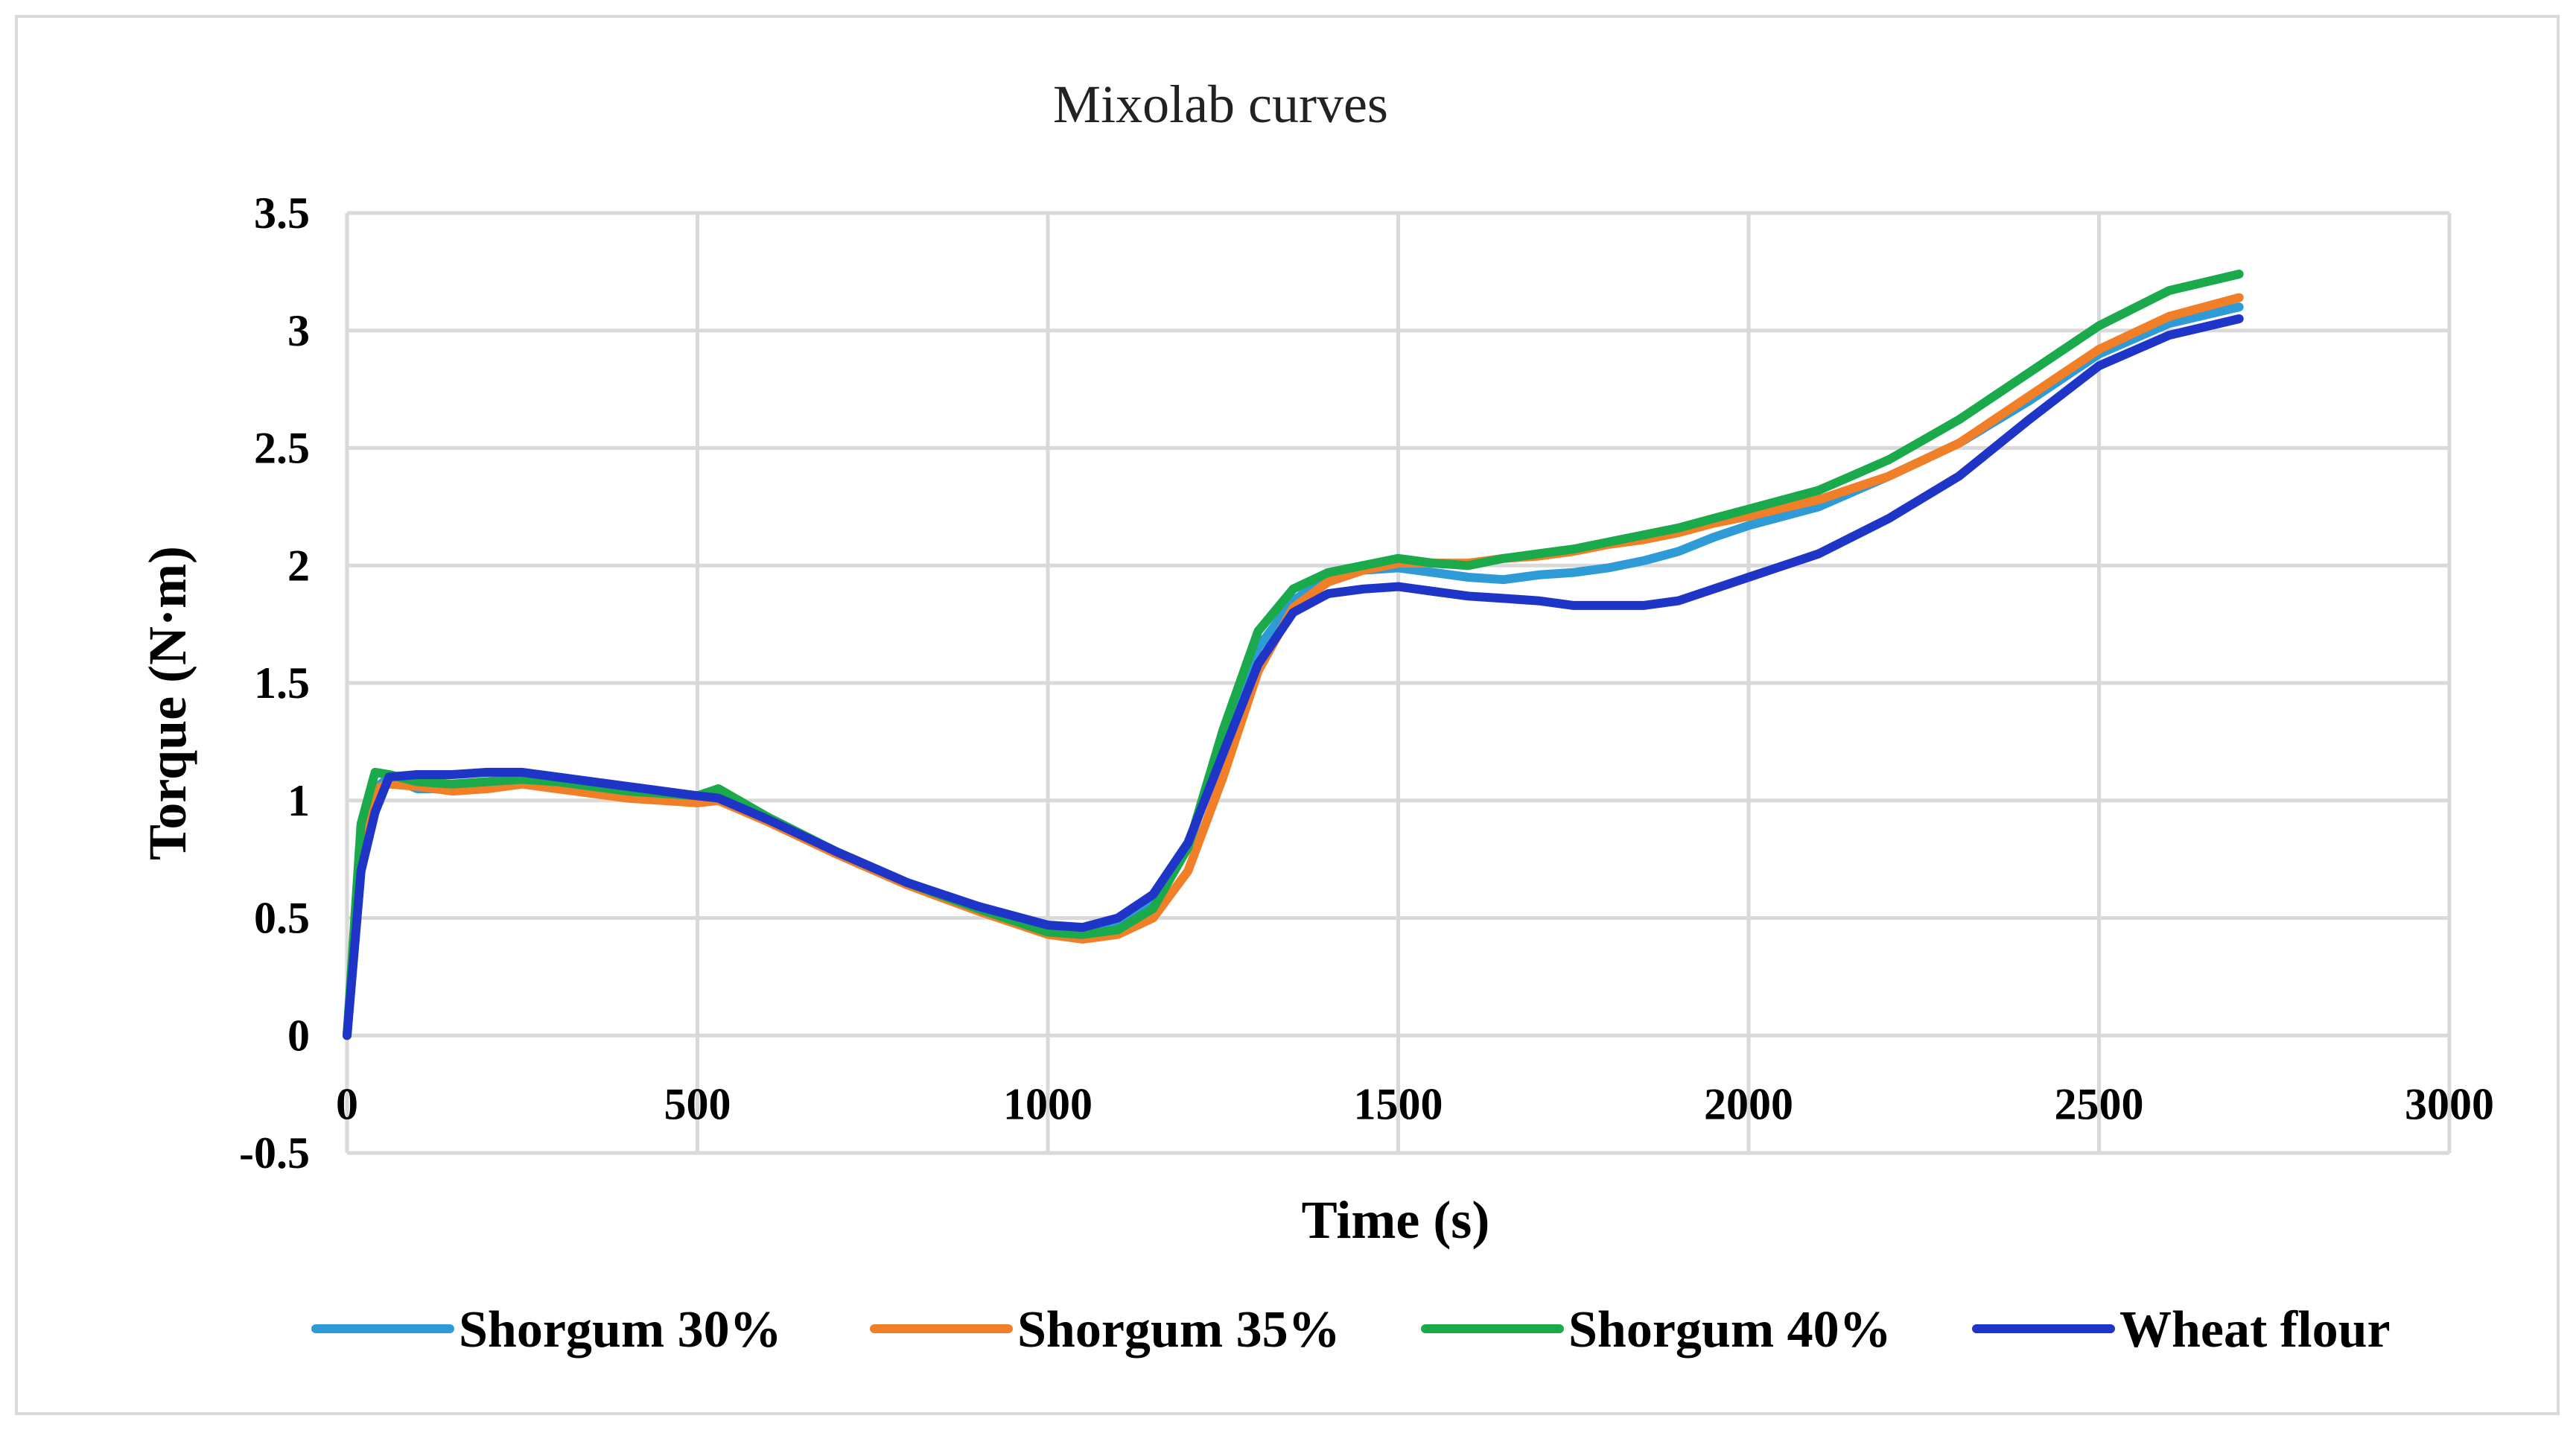  I want to click on x-tick-labels: 0 500 1000 1500 2000 2500 3000, so click(1415, 1103).